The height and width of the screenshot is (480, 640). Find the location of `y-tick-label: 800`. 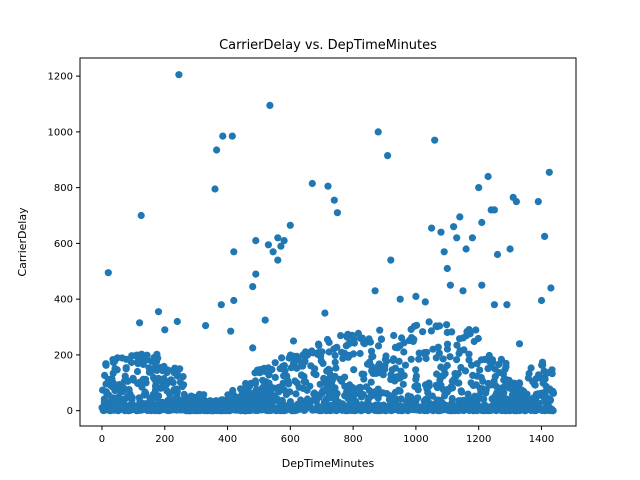

y-tick-label: 800 is located at coordinates (63, 188).